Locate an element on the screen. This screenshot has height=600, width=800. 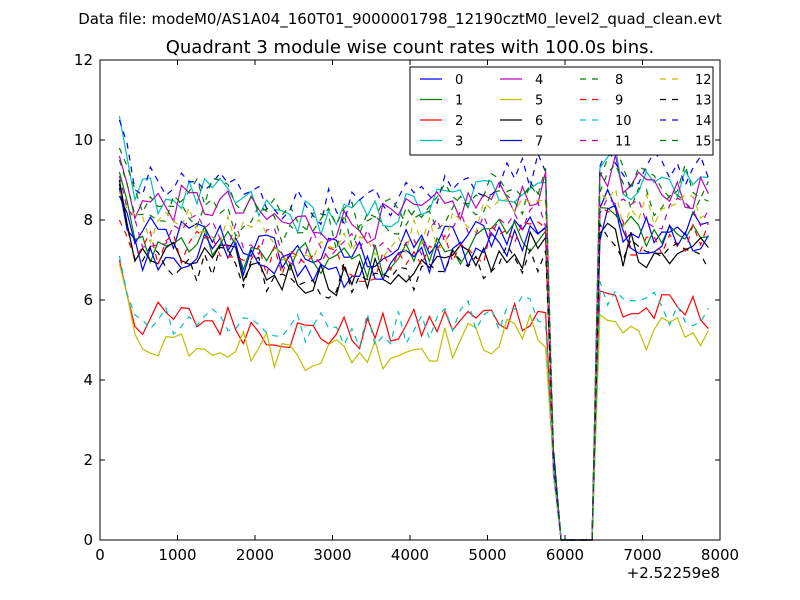
y-tick-label: 12 is located at coordinates (83, 60).